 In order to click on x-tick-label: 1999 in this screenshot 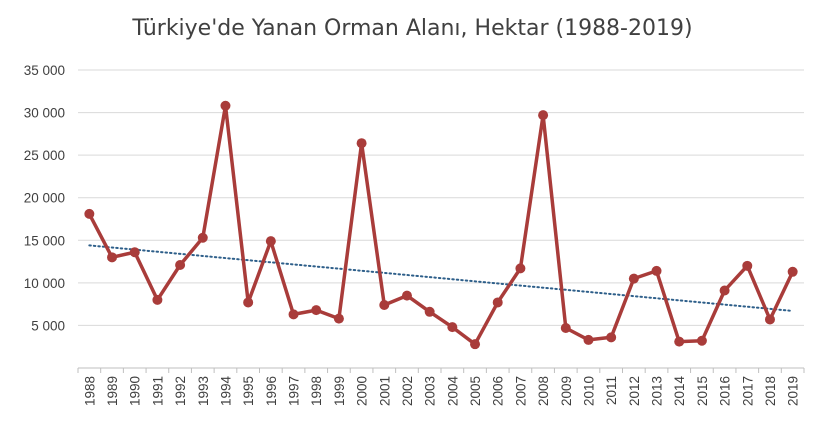, I will do `click(339, 391)`.